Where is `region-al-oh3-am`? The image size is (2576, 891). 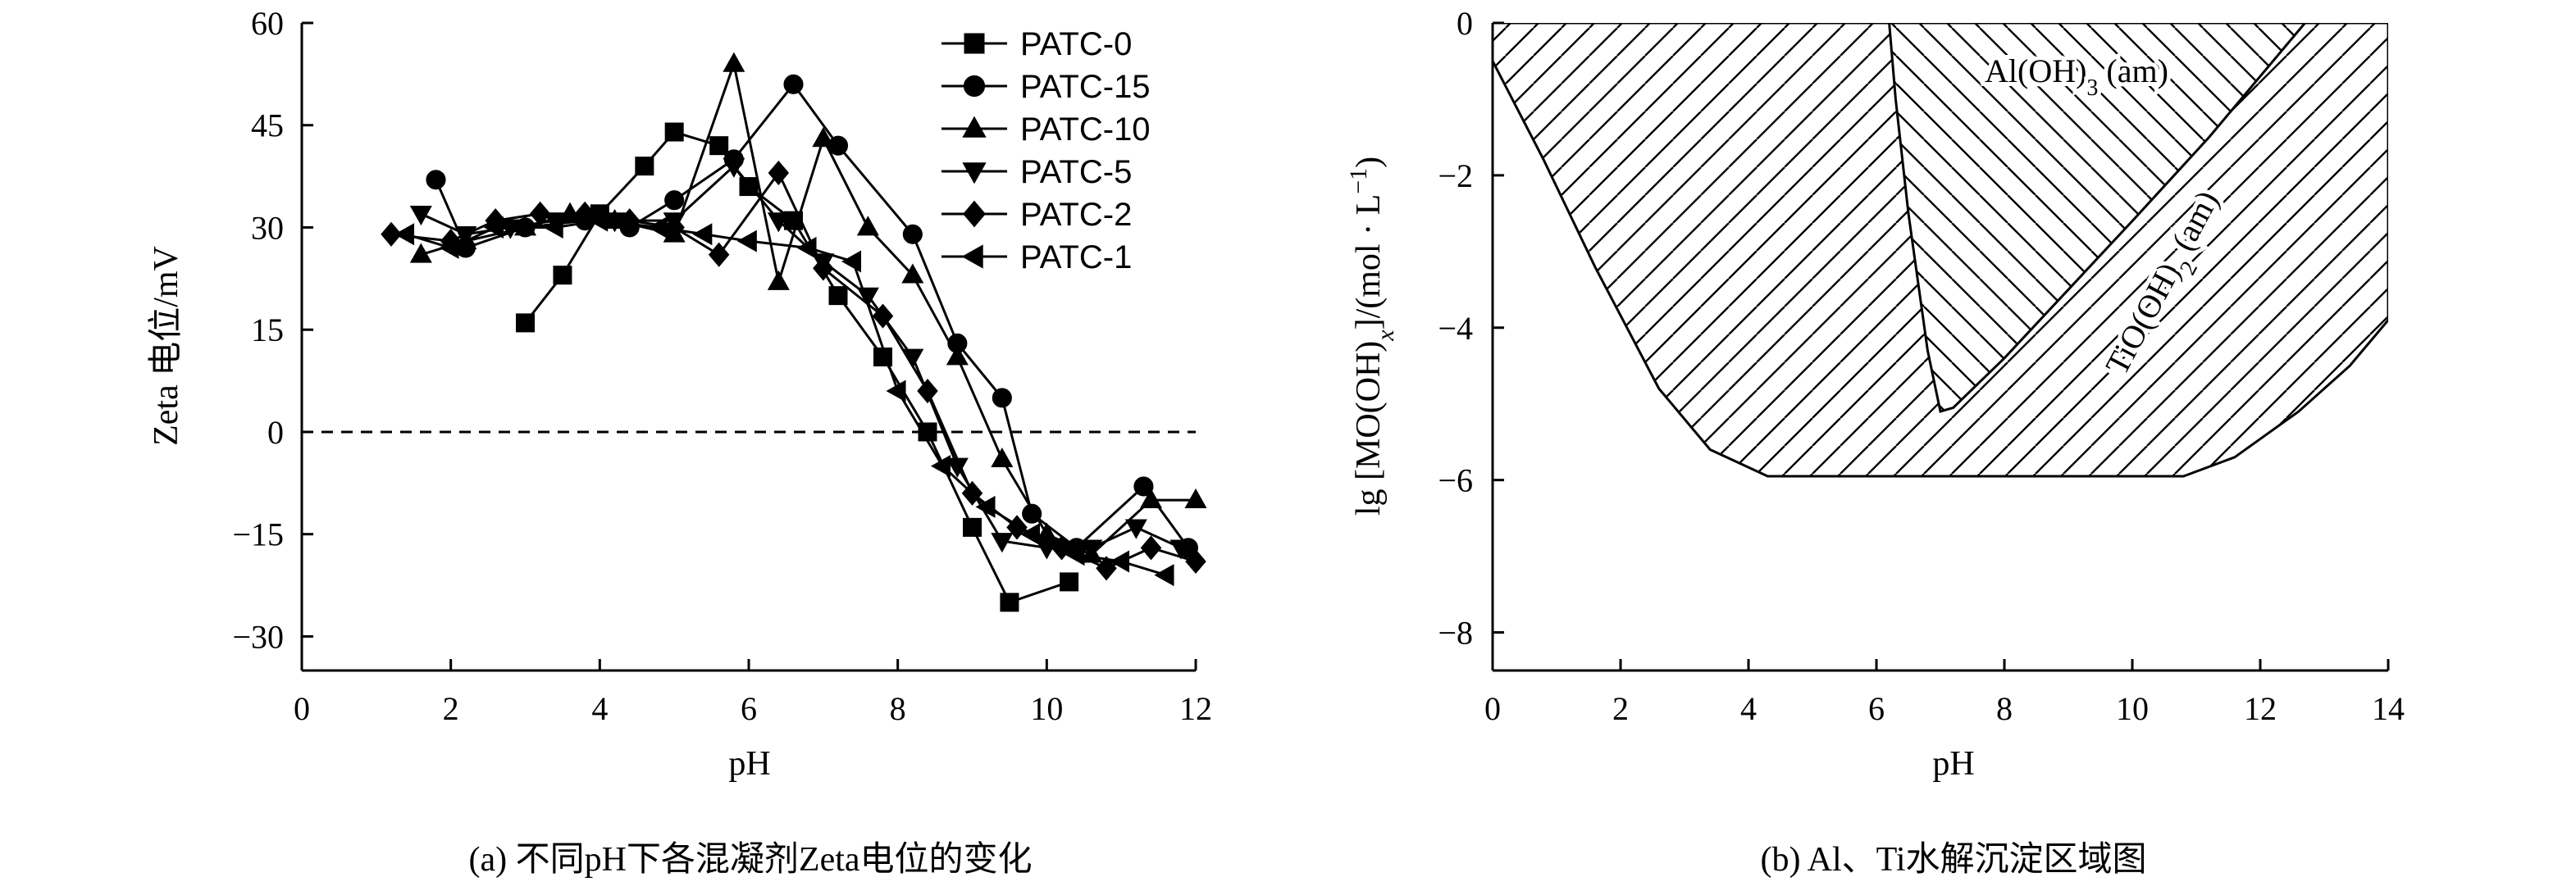
region-al-oh3-am is located at coordinates (2097, 218).